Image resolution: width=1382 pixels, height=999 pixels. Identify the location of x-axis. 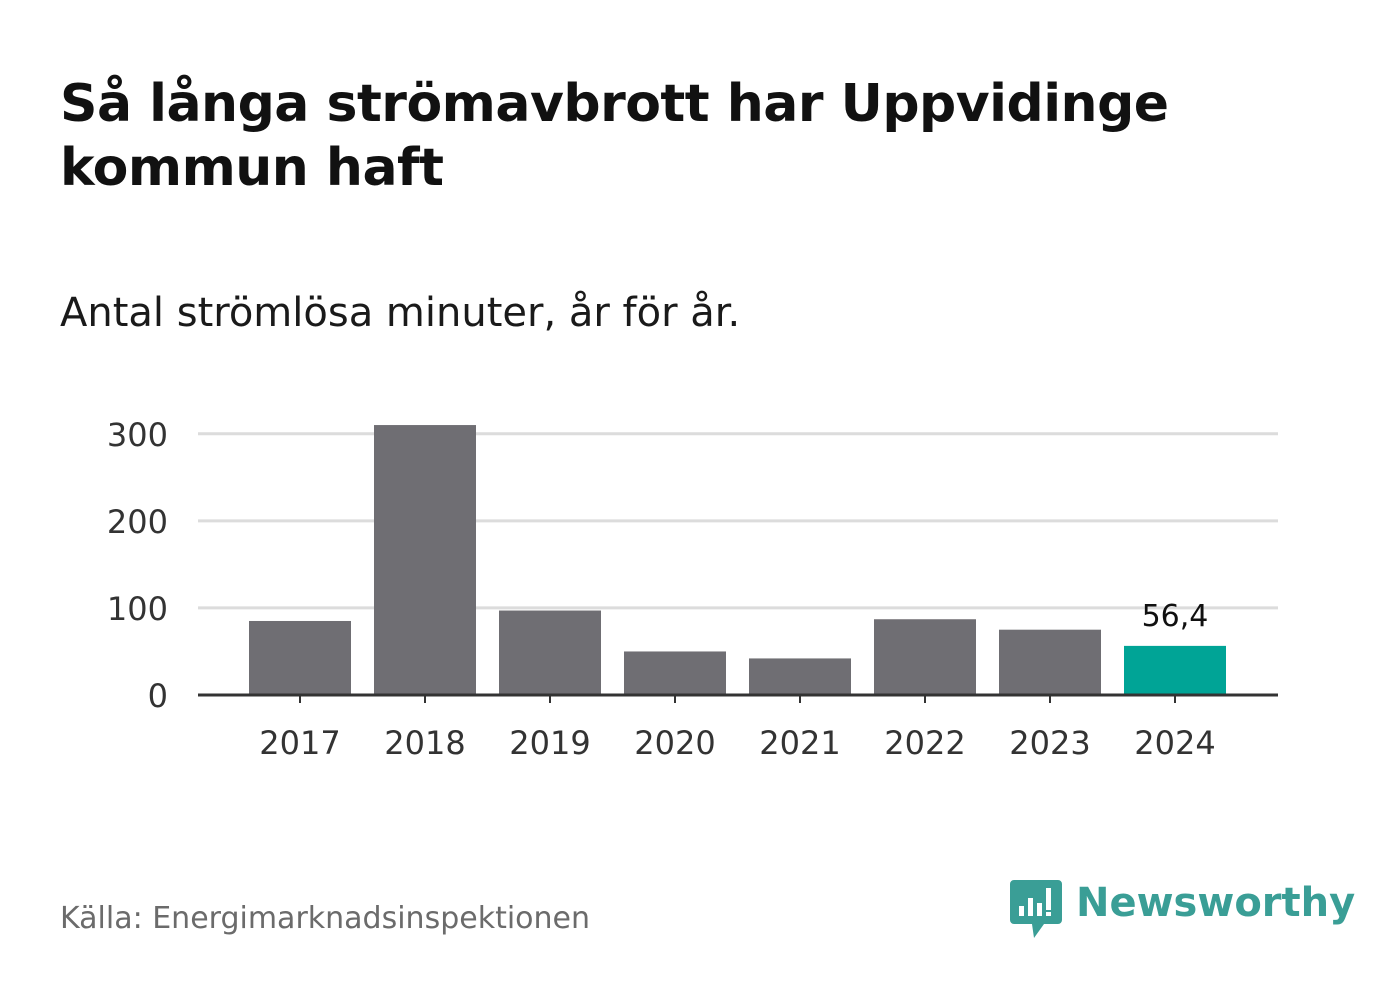
(738, 698).